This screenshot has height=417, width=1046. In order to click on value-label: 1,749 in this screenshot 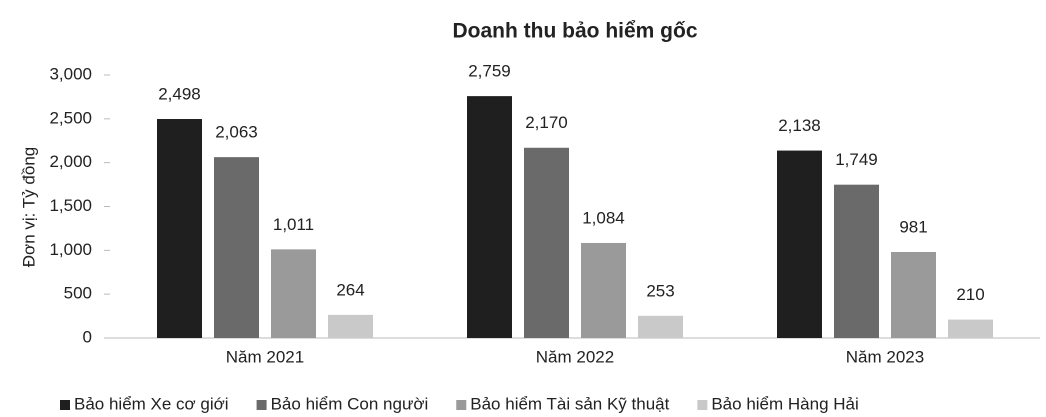, I will do `click(856, 159)`.